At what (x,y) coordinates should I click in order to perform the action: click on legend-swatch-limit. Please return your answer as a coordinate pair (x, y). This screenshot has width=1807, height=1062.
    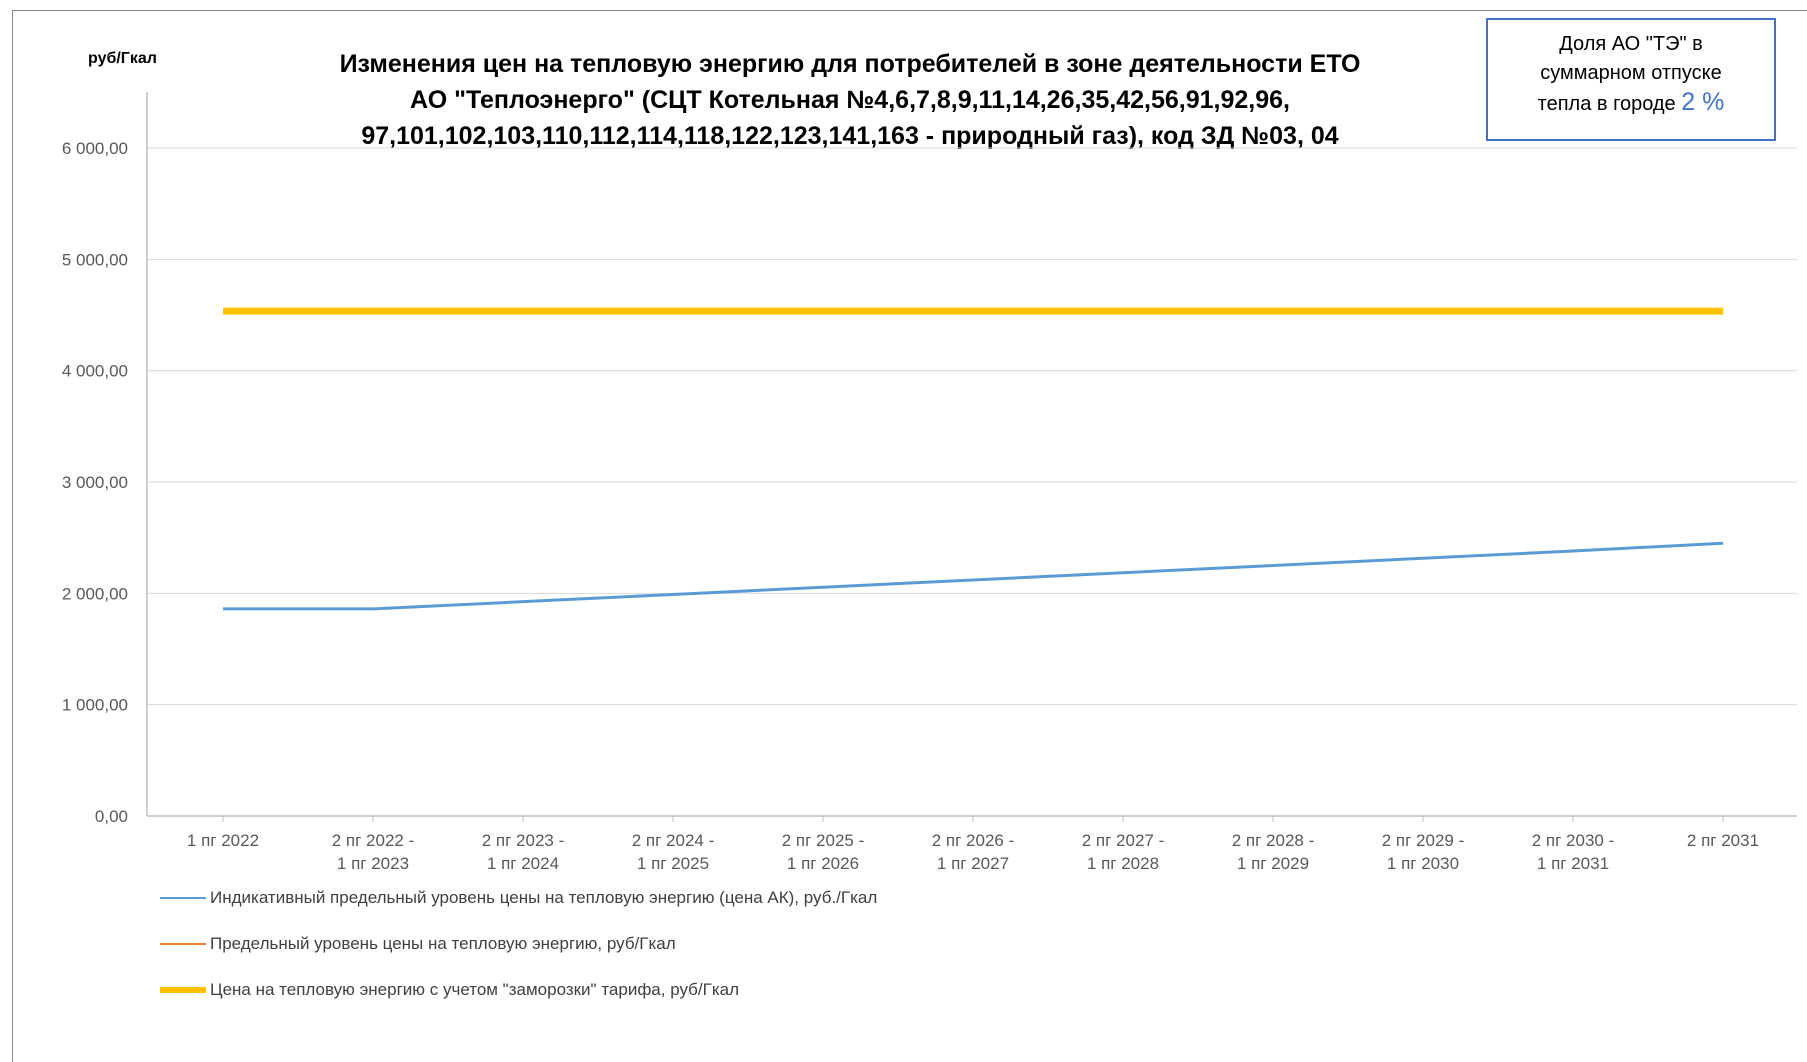
    Looking at the image, I should click on (183, 944).